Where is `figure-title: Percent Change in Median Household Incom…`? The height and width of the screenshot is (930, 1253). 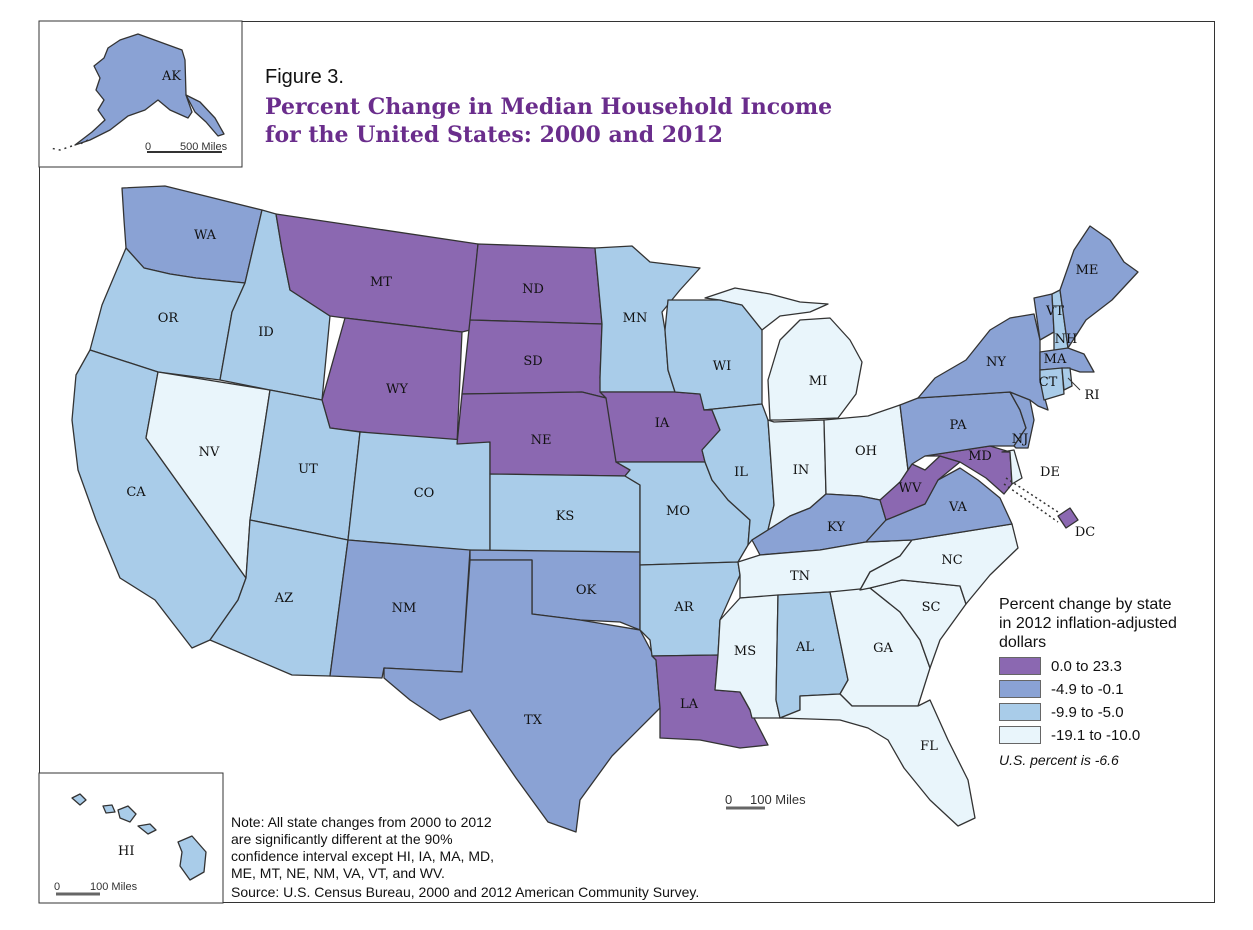
figure-title: Percent Change in Median Household Incom… is located at coordinates (585, 121).